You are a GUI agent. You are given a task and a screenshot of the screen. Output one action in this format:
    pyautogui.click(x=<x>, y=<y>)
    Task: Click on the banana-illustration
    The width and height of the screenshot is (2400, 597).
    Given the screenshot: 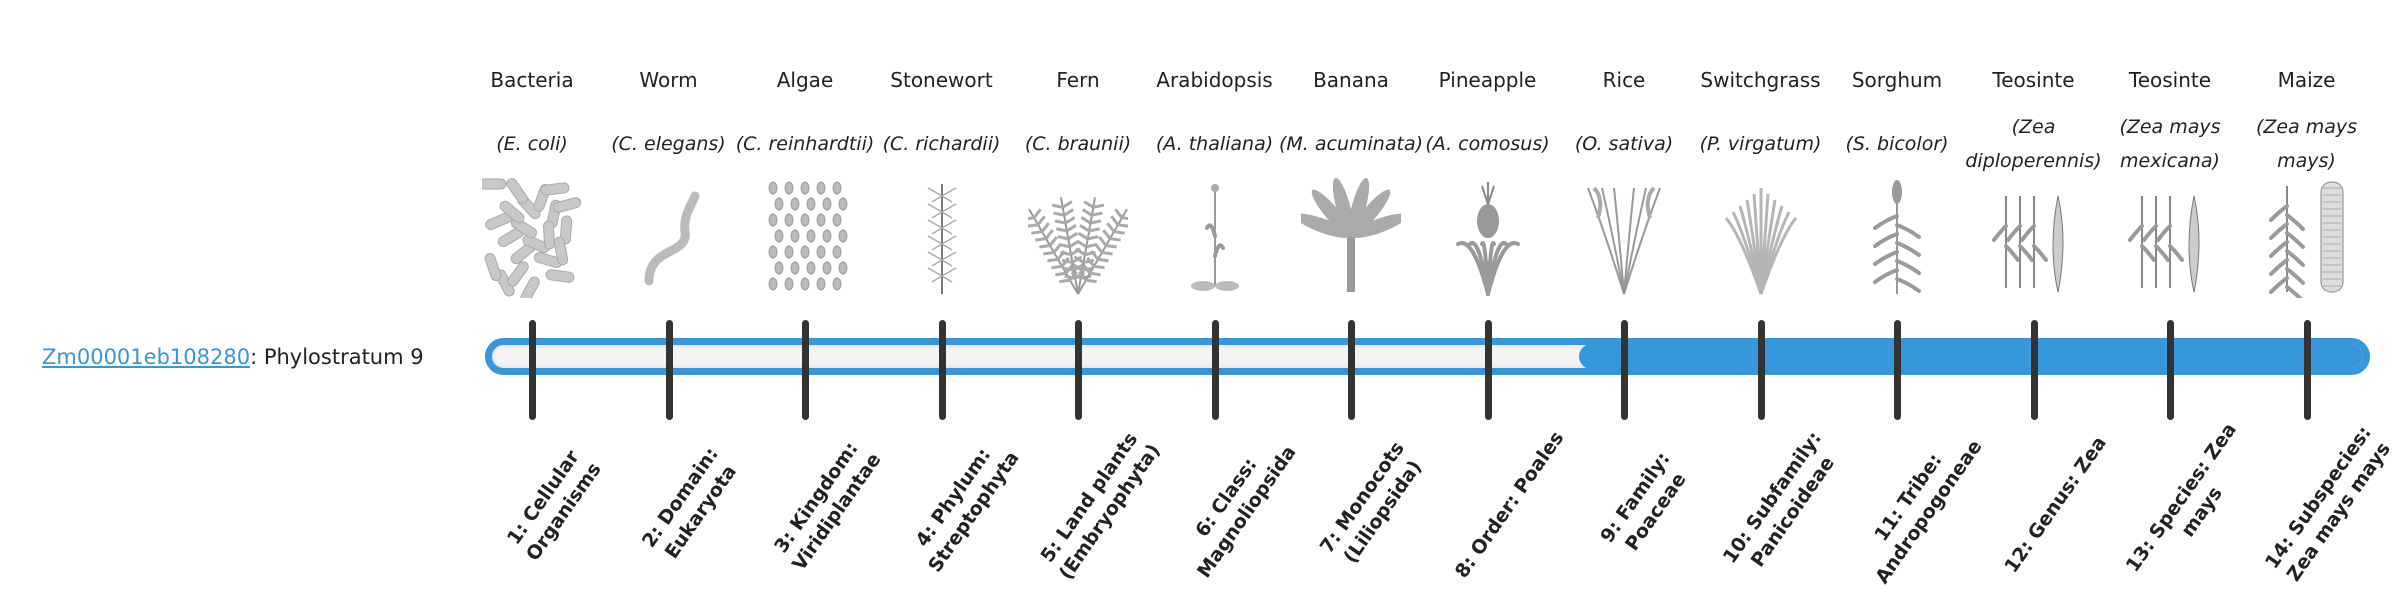 What is the action you would take?
    pyautogui.click(x=1351, y=237)
    